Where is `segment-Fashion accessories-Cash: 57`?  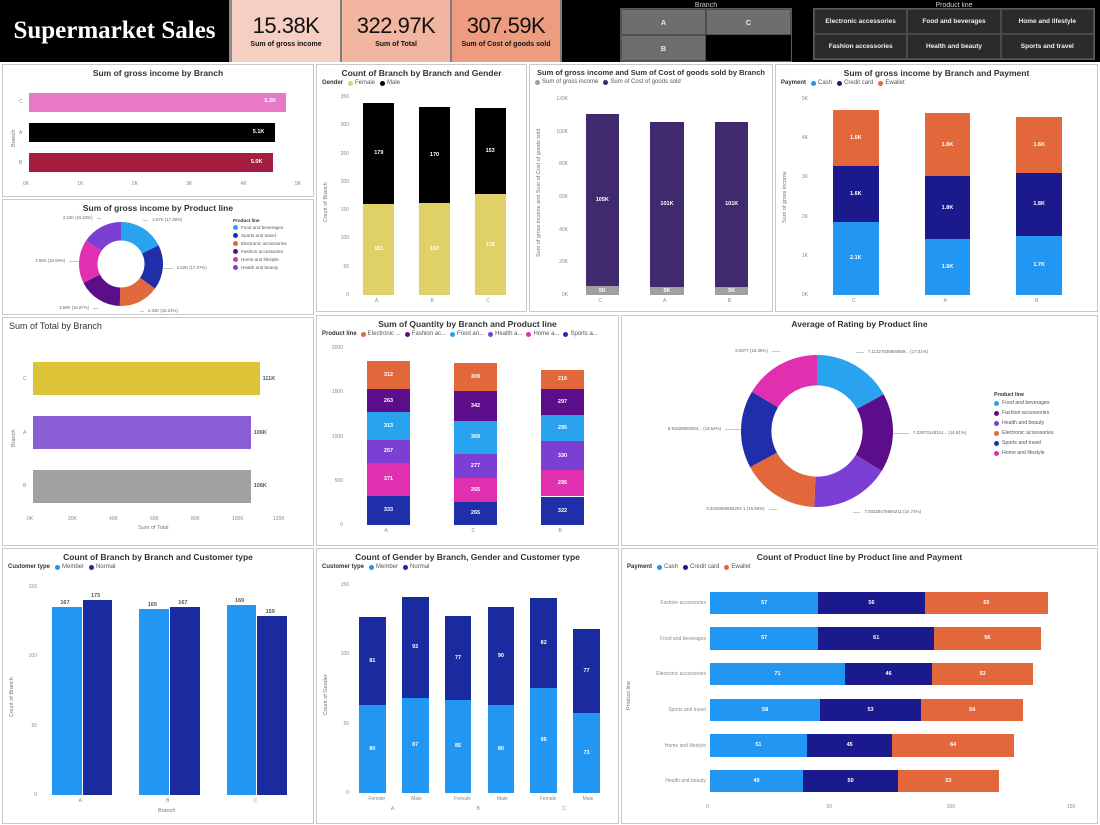 segment-Fashion accessories-Cash: 57 is located at coordinates (764, 602).